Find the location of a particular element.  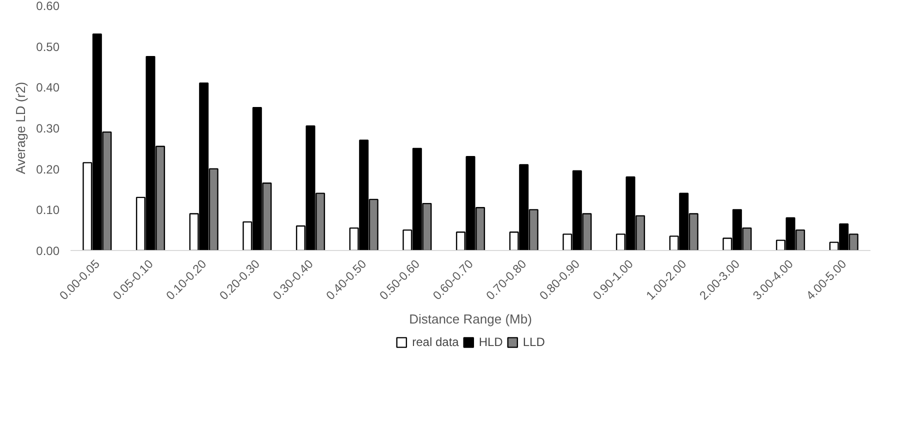

y-tick-label: 0.40 is located at coordinates (48, 87).